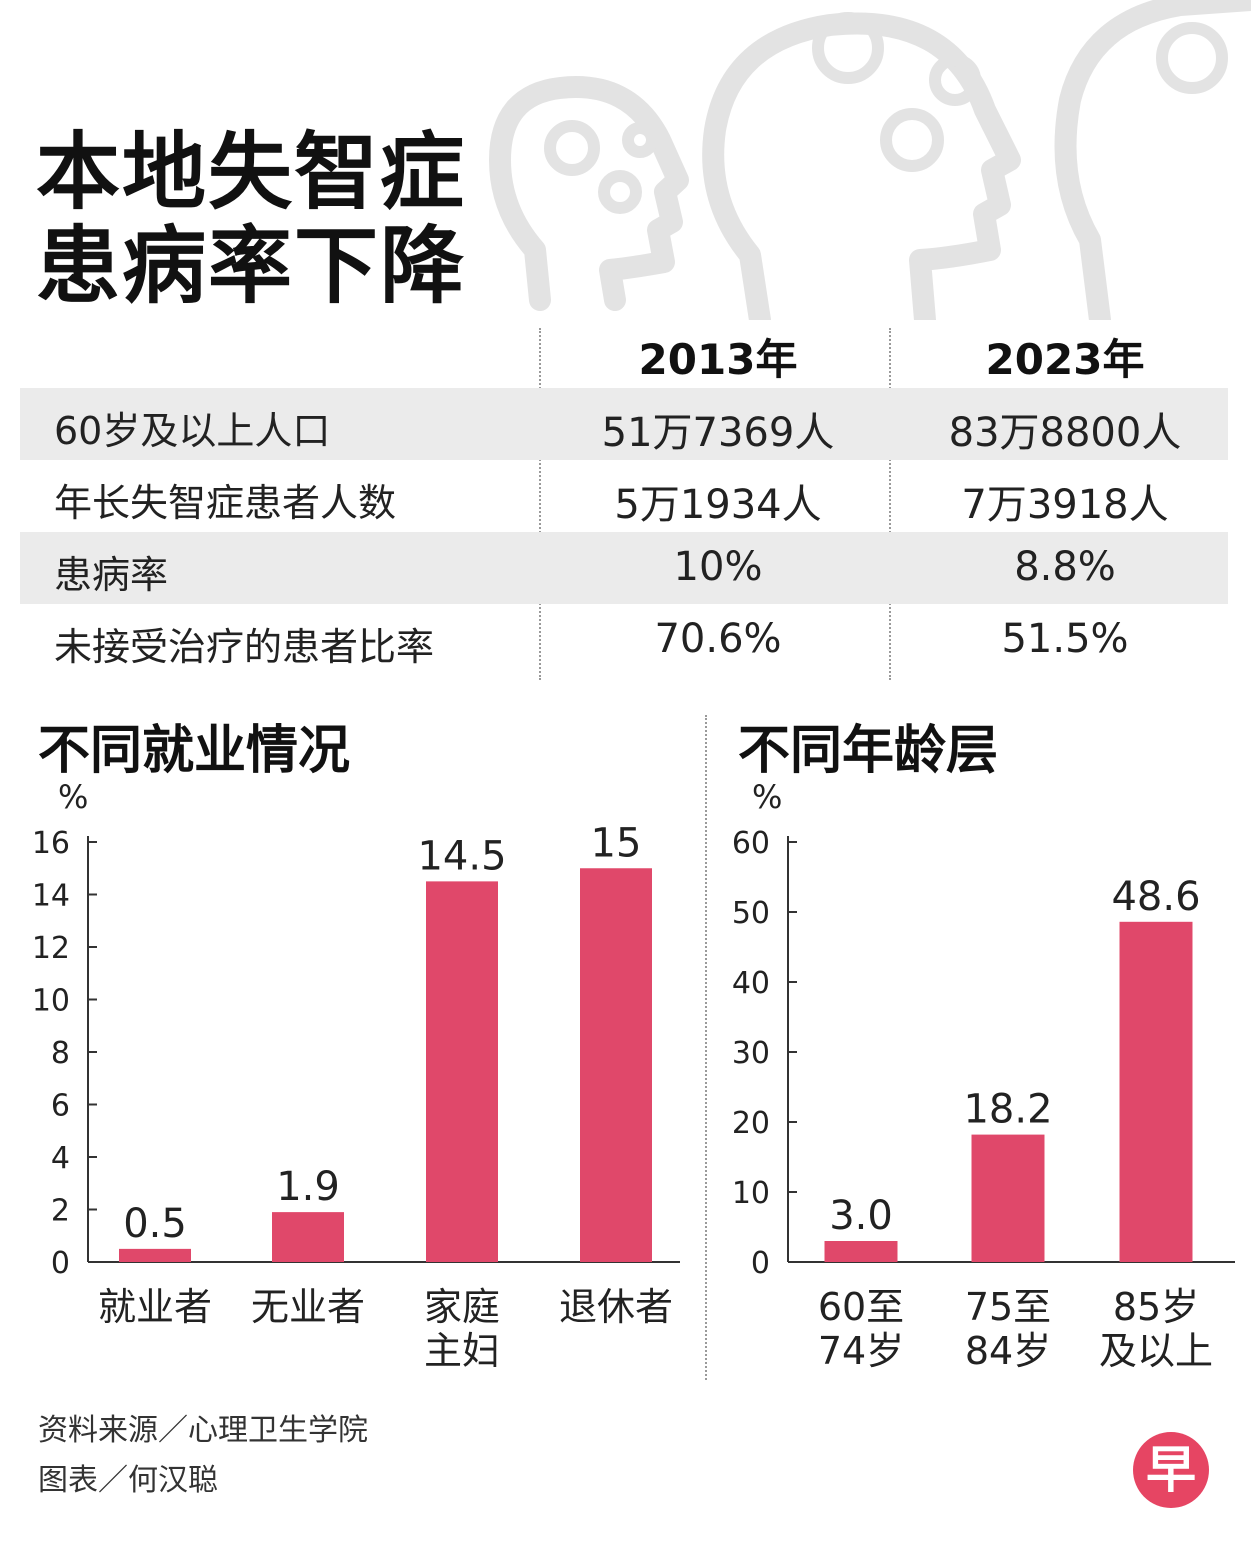 The image size is (1251, 1546). I want to click on y-tick-label: 8, so click(60, 1053).